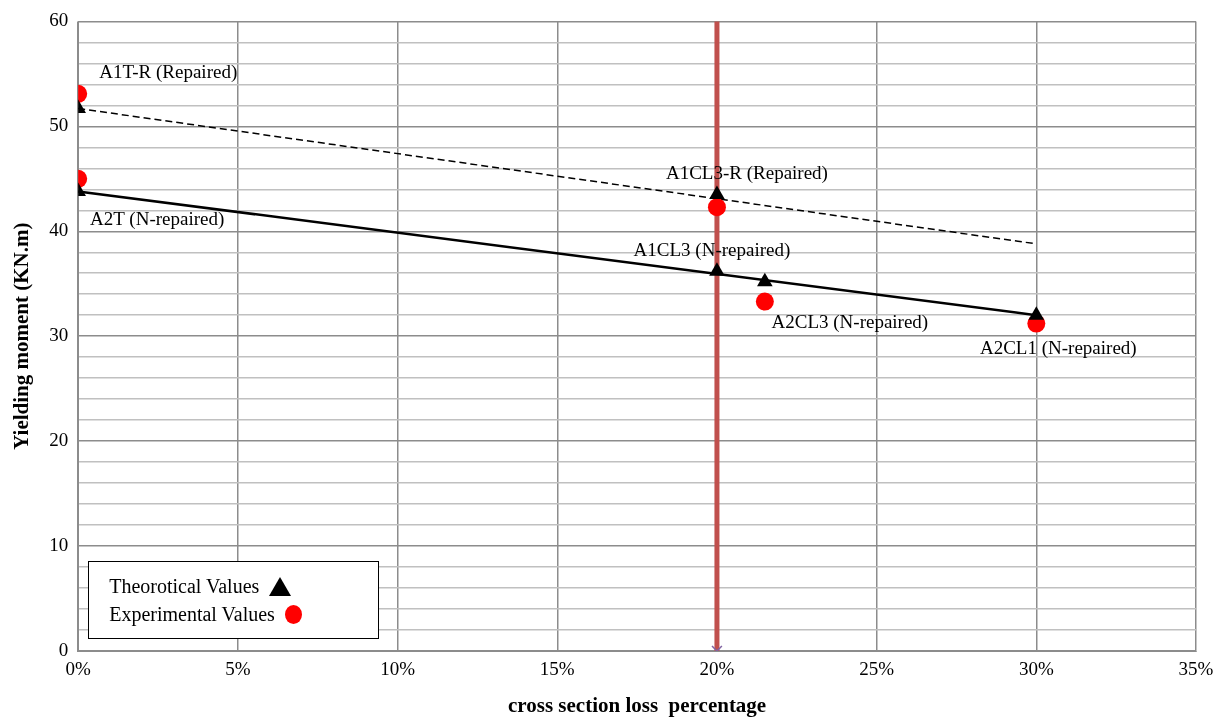 The height and width of the screenshot is (725, 1224). What do you see at coordinates (59, 440) in the screenshot?
I see `y-tick-label: 20` at bounding box center [59, 440].